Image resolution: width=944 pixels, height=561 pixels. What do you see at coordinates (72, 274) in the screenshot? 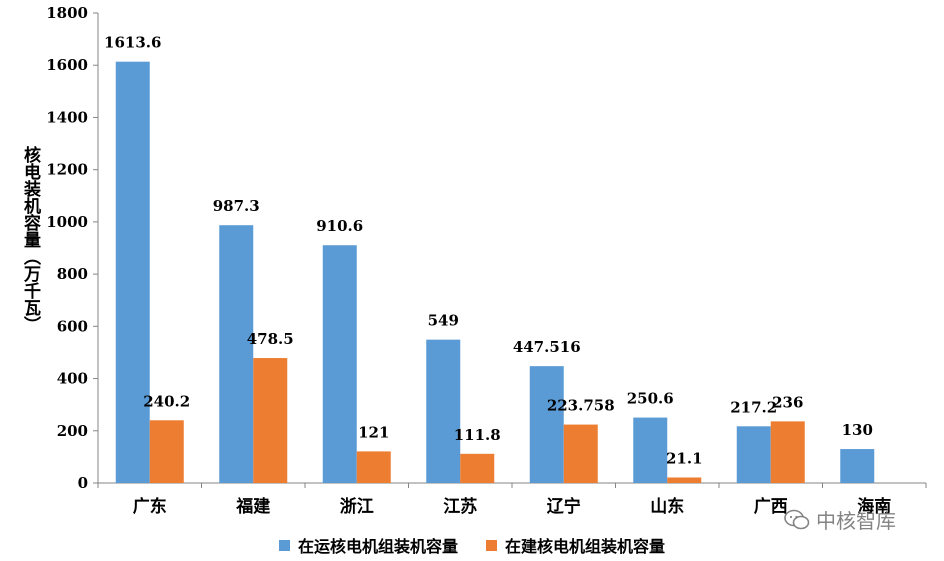
I see `y-tick-label: 800` at bounding box center [72, 274].